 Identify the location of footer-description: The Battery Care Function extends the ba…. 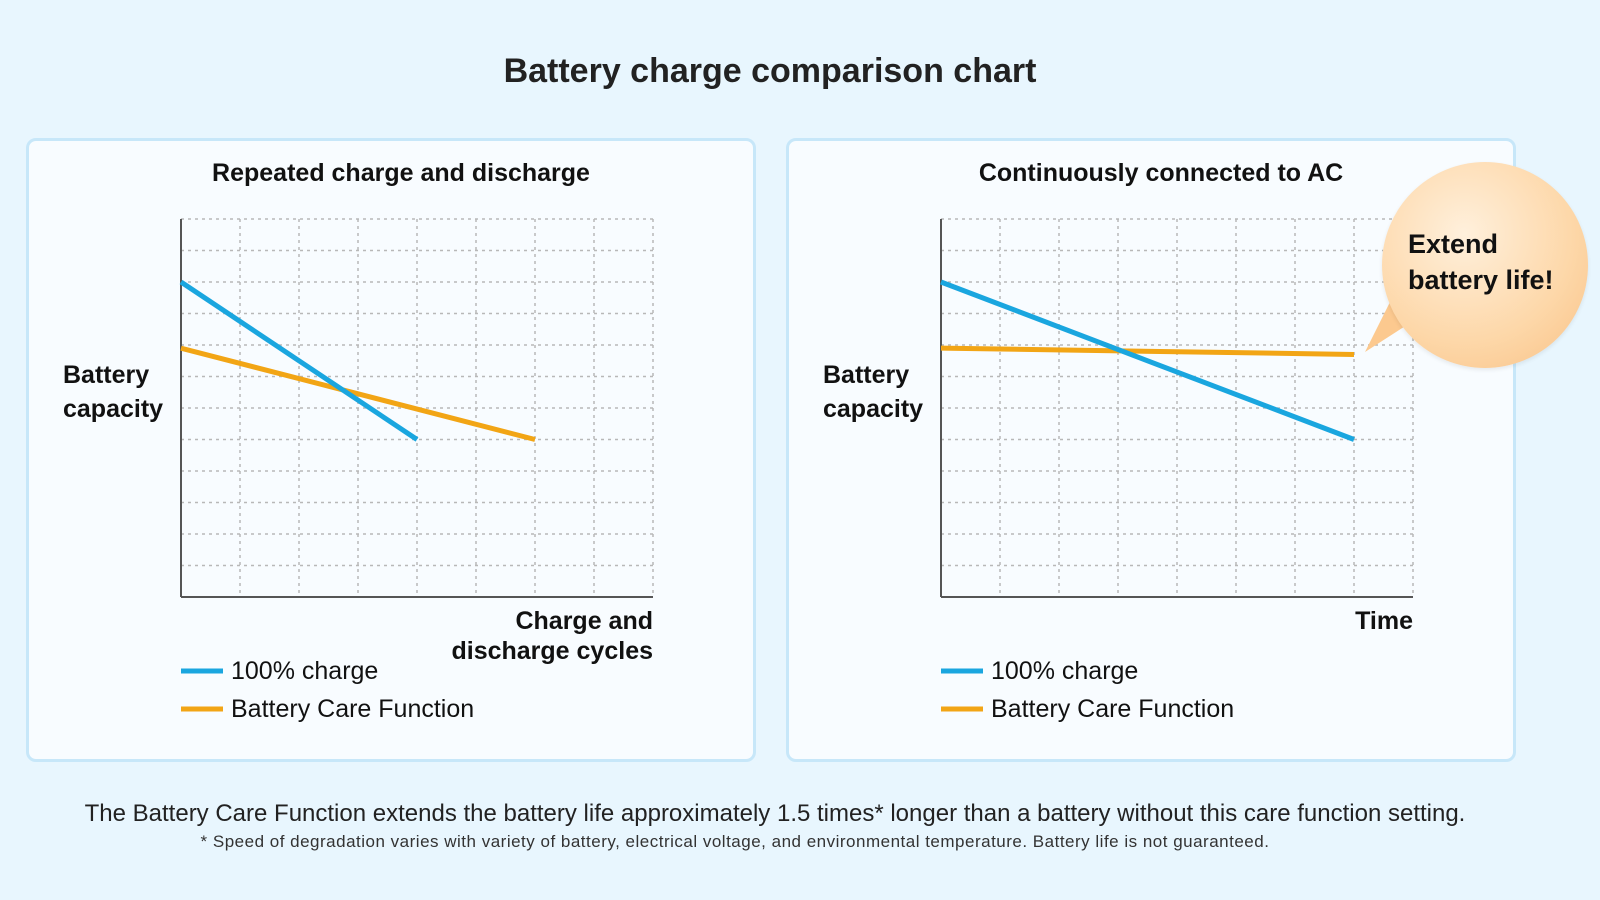
(775, 813).